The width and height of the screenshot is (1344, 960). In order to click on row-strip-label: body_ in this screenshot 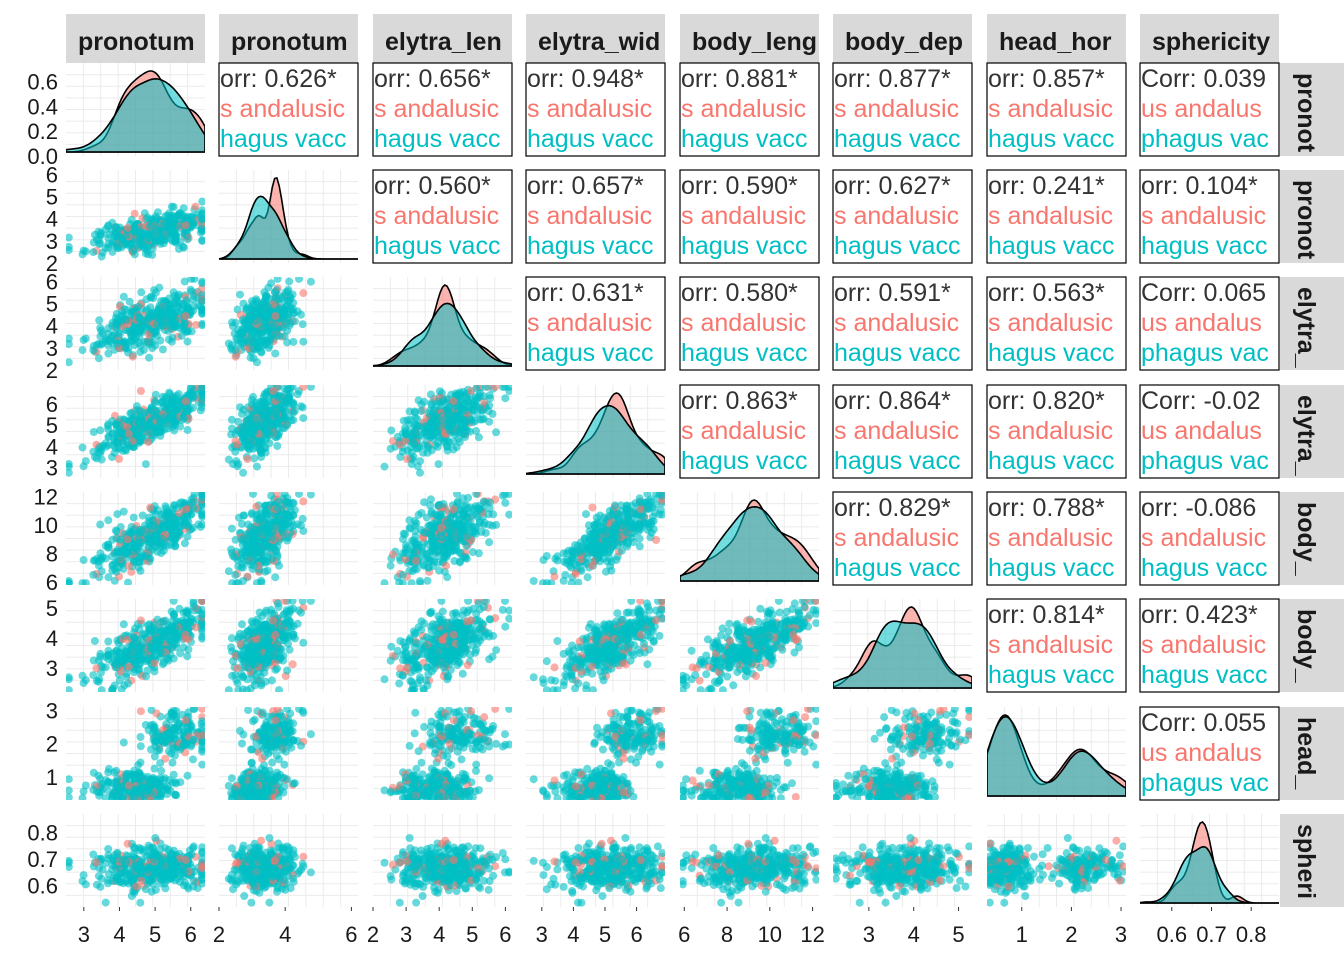, I will do `click(1306, 539)`.